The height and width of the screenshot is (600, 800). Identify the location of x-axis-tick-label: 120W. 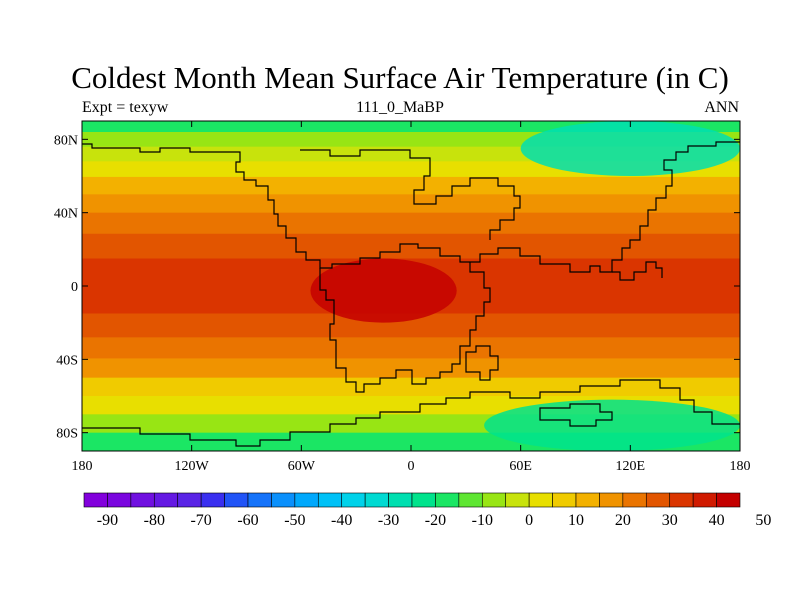
(192, 466).